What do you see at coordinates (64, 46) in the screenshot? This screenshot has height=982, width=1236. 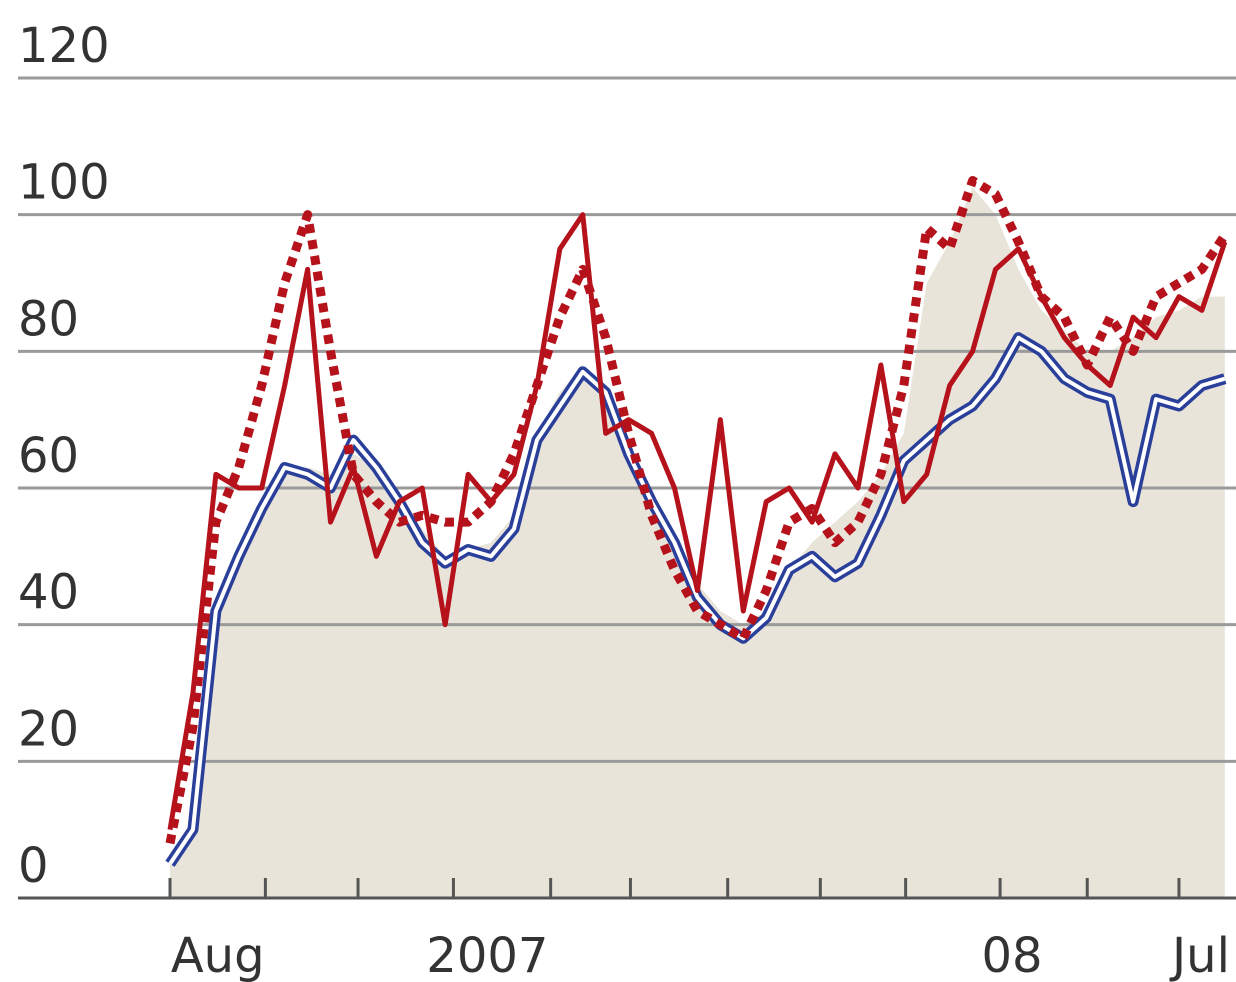 I see `y-tick-label: 120` at bounding box center [64, 46].